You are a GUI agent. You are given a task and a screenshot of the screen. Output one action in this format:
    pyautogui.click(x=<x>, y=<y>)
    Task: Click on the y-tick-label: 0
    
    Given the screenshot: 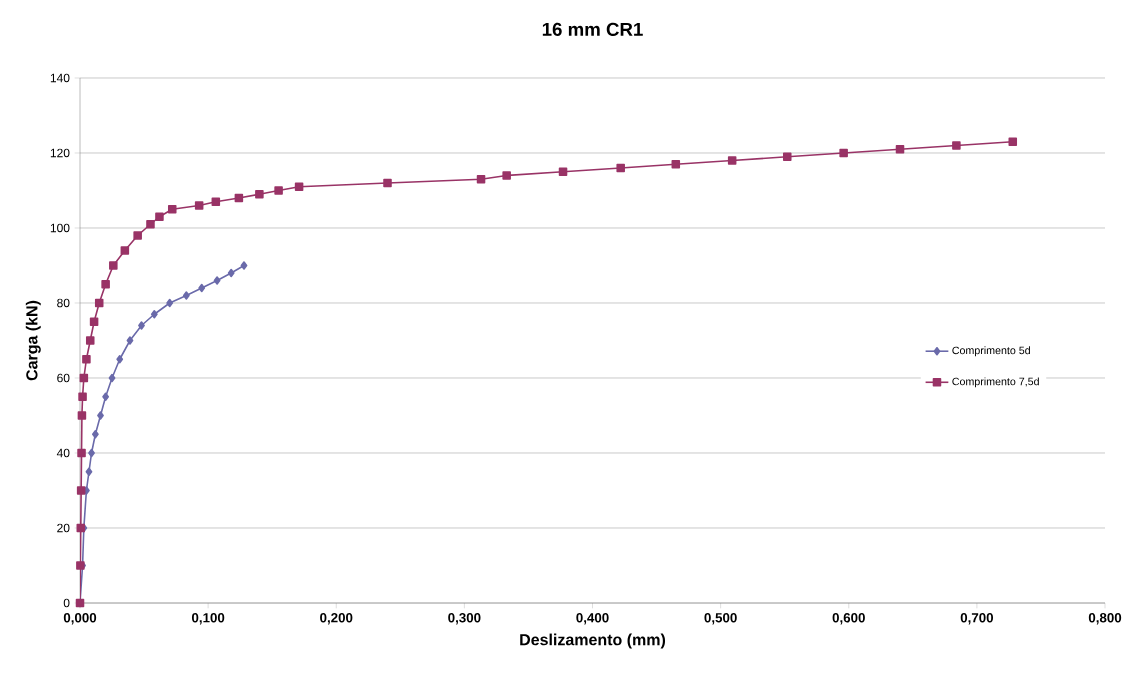 What is the action you would take?
    pyautogui.click(x=66, y=603)
    